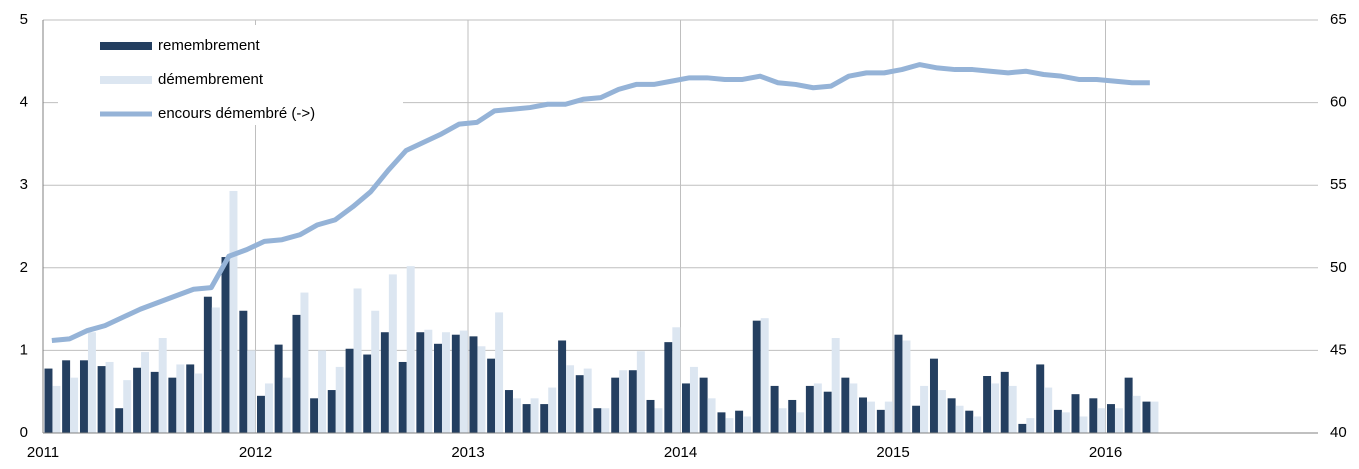 Image resolution: width=1359 pixels, height=469 pixels. I want to click on legend-swatch, so click(126, 46).